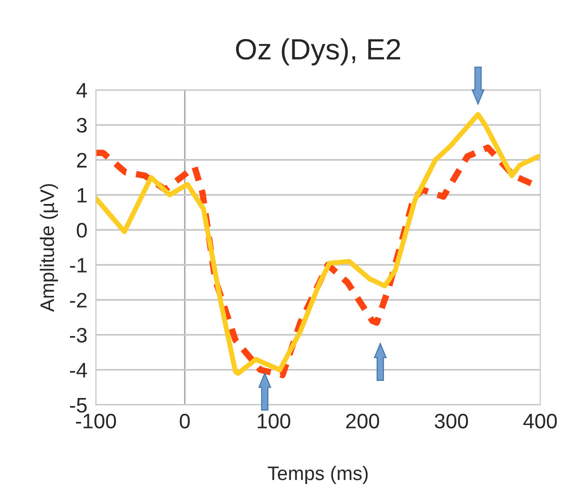  I want to click on y-tick-label: 0, so click(81, 230).